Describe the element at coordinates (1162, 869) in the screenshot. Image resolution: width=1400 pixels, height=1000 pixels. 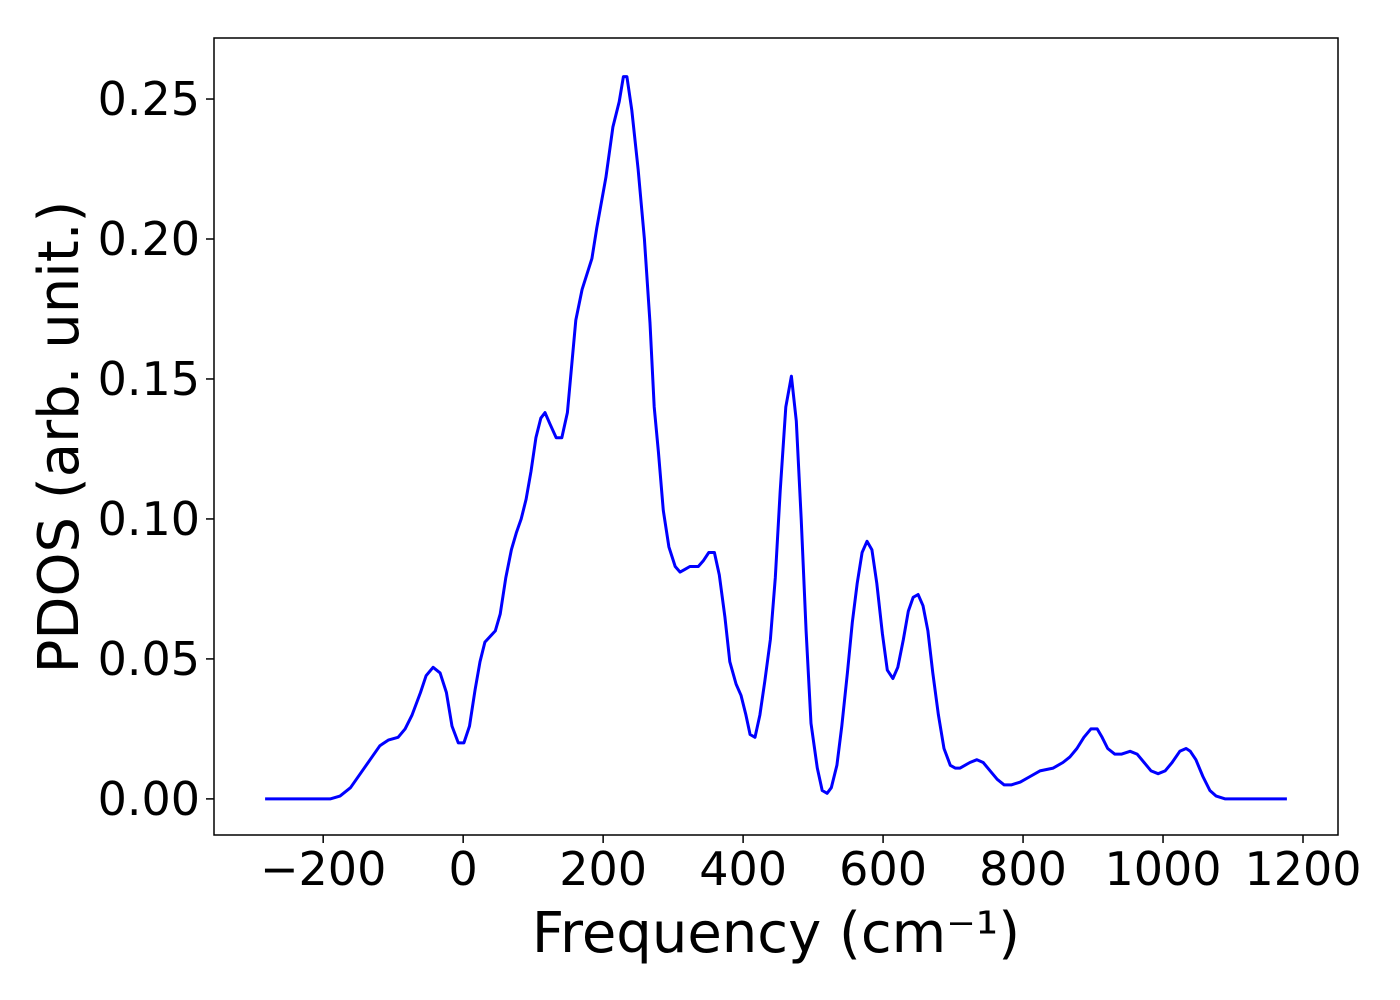
I see `x-tick-label: 1000` at that location.